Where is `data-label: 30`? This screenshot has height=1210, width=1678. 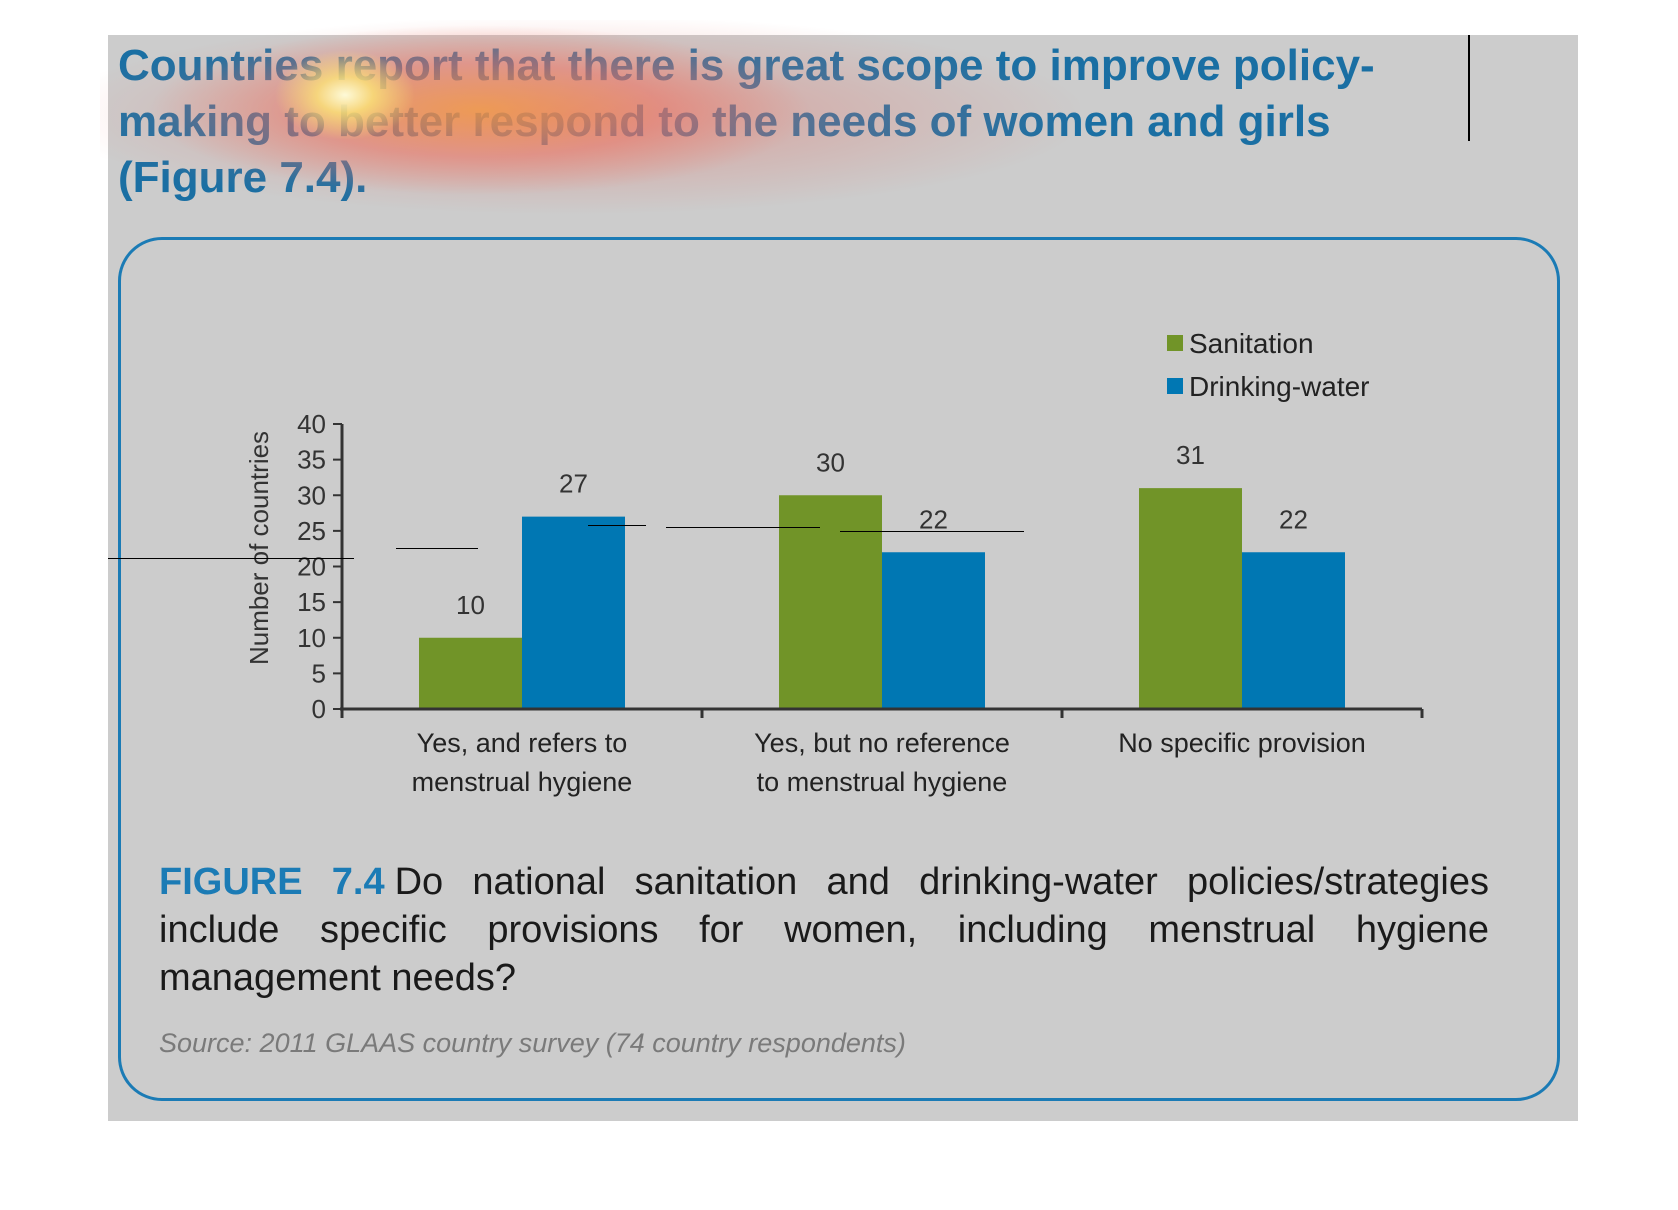 data-label: 30 is located at coordinates (830, 462).